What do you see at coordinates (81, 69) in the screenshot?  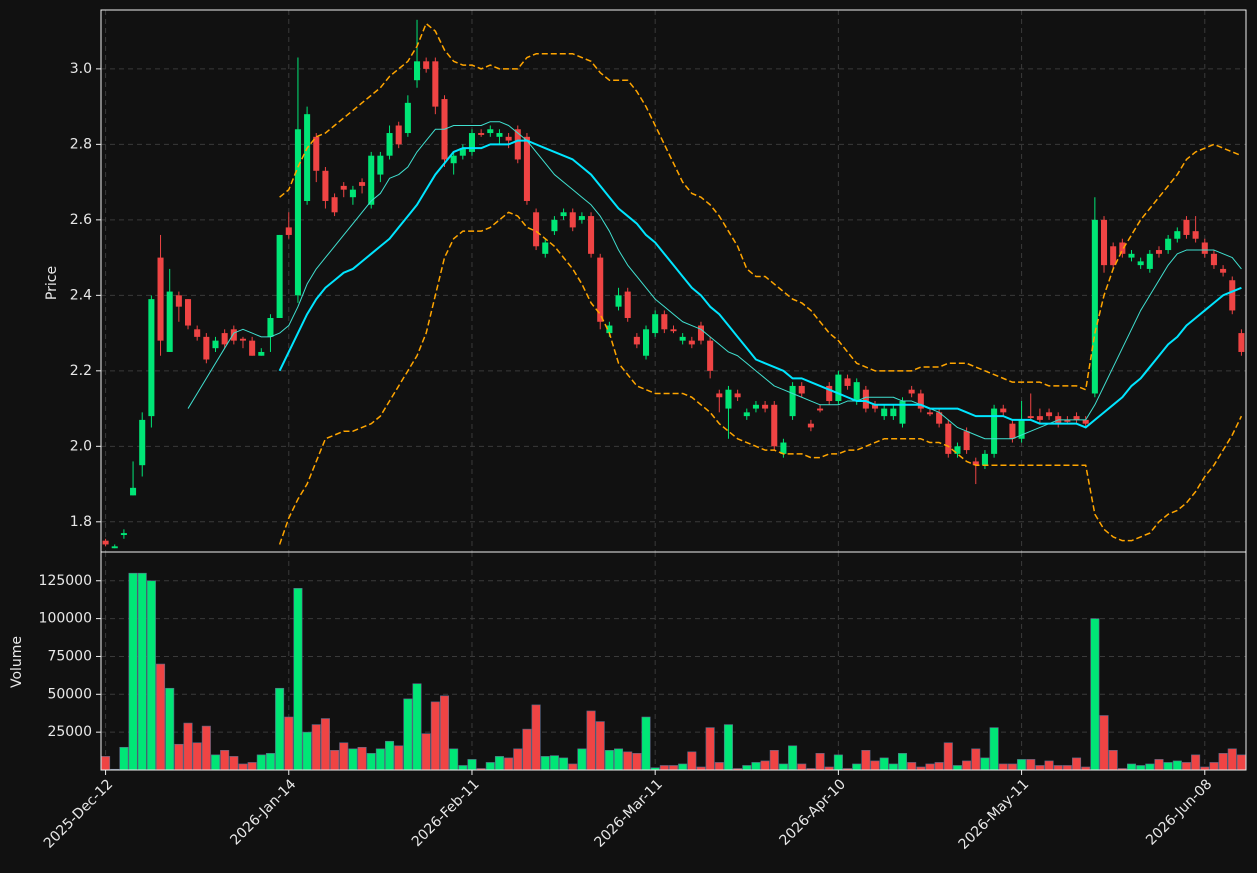 I see `y-tick-label: 3.0` at bounding box center [81, 69].